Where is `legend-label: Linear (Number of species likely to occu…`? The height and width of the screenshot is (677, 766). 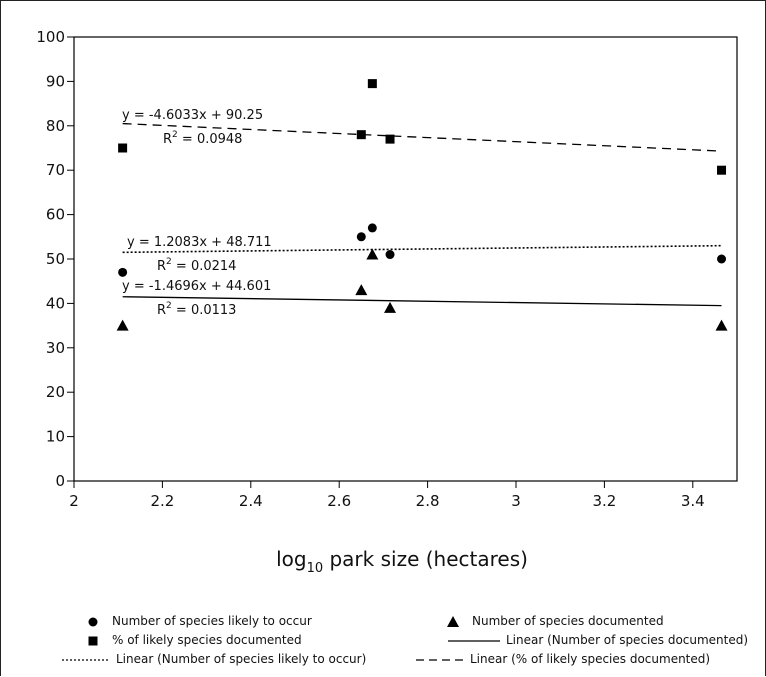 legend-label: Linear (Number of species likely to occu… is located at coordinates (241, 659).